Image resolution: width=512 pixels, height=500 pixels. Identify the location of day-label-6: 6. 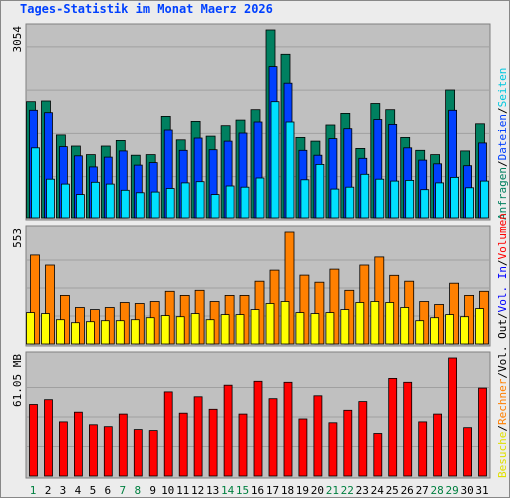
(107, 490).